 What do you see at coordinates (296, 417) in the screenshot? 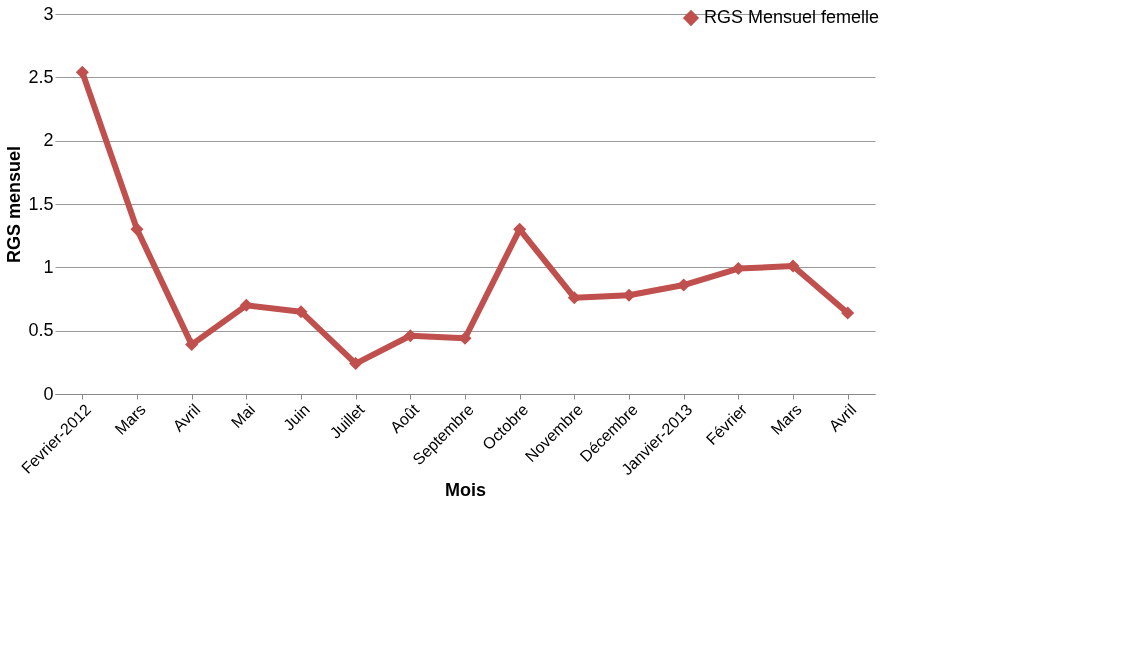
I see `x-tick-label: Juin` at bounding box center [296, 417].